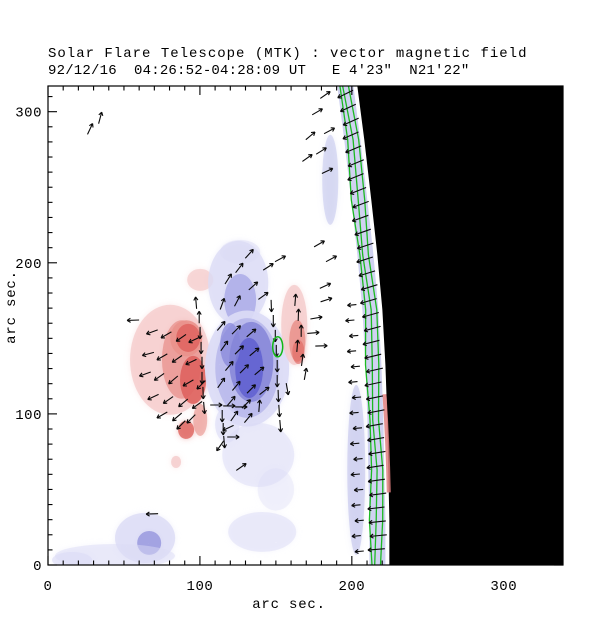 This screenshot has width=612, height=617. Describe the element at coordinates (28, 114) in the screenshot. I see `y-tick-label: 300` at that location.